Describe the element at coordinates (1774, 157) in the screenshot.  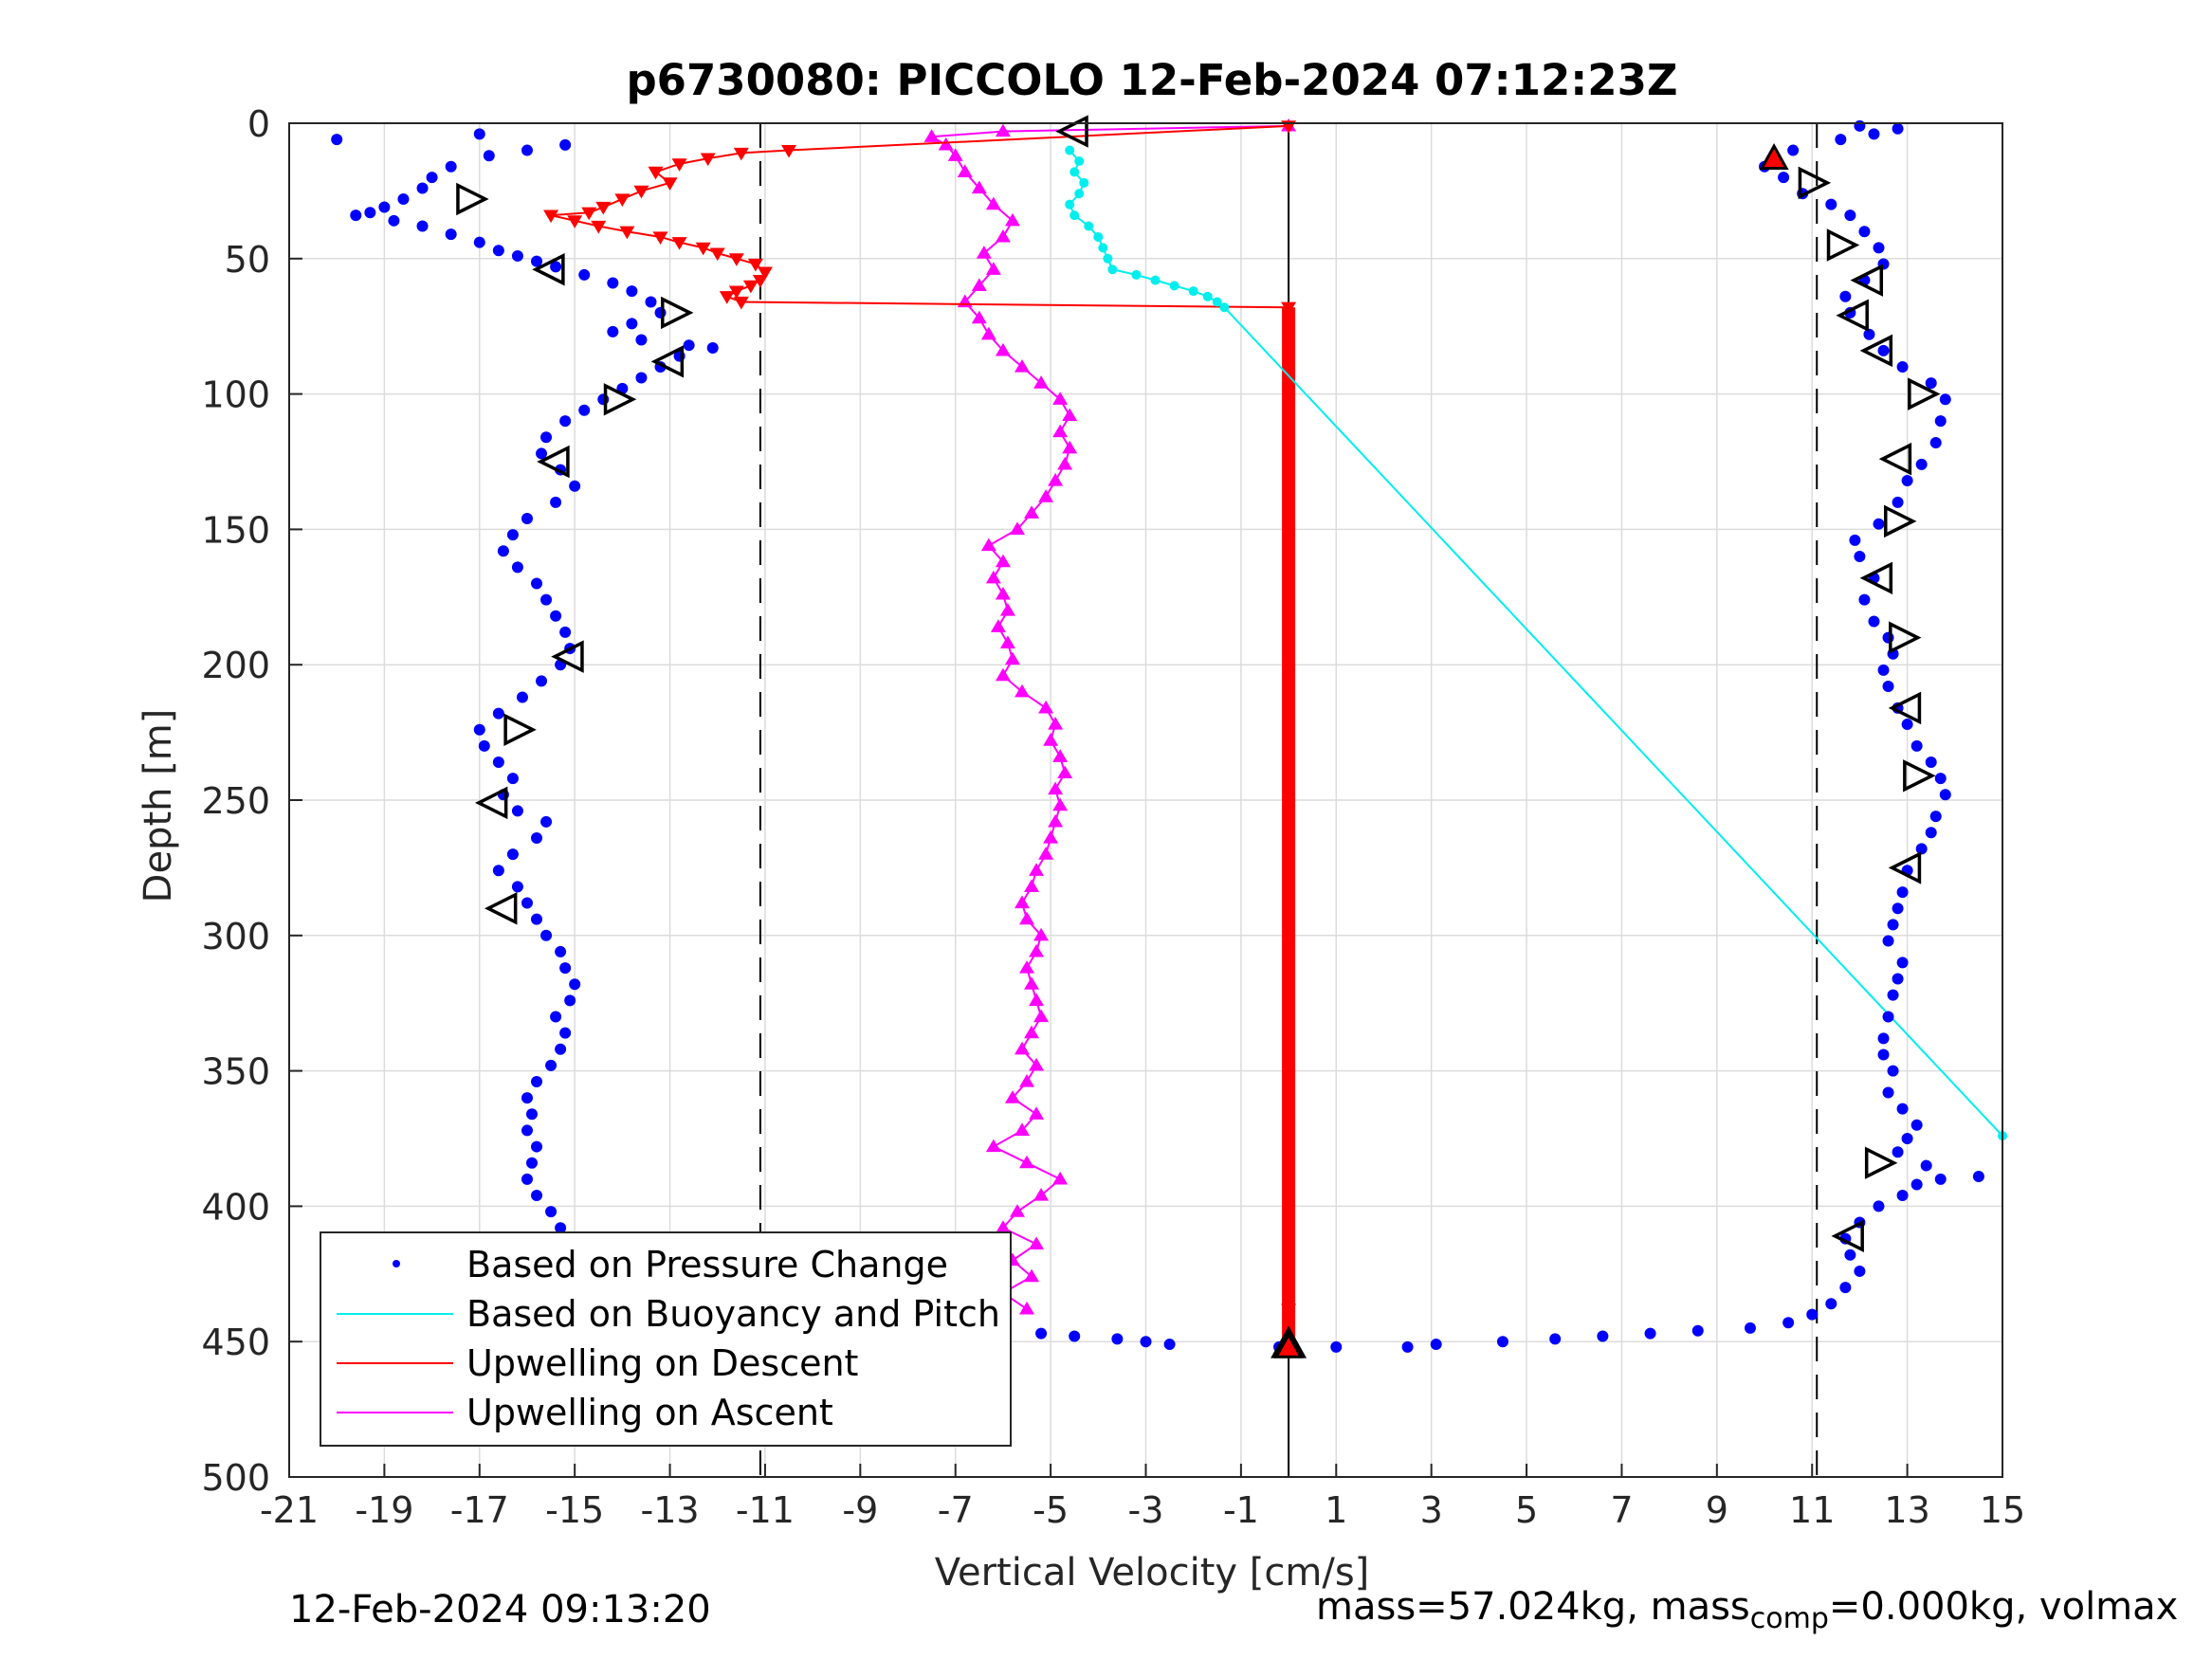
I see `red-triangle-marker` at that location.